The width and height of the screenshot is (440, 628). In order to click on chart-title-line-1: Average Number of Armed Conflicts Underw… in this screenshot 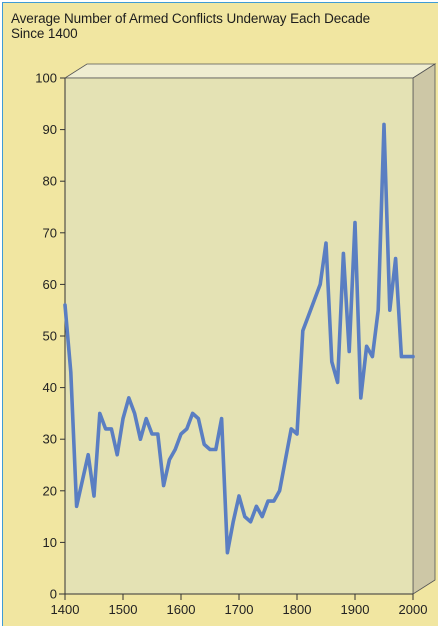, I will do `click(191, 18)`.